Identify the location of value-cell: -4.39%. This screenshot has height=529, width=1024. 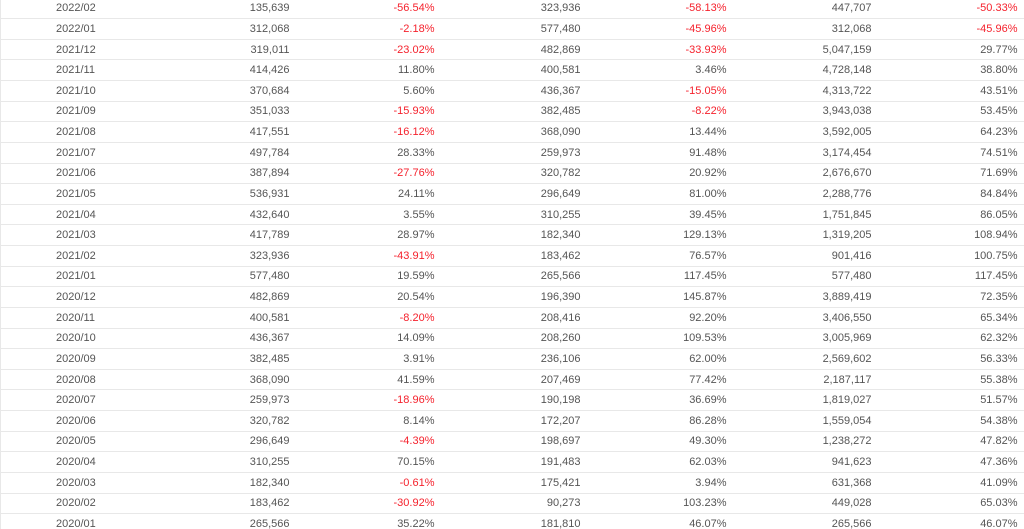
(369, 442).